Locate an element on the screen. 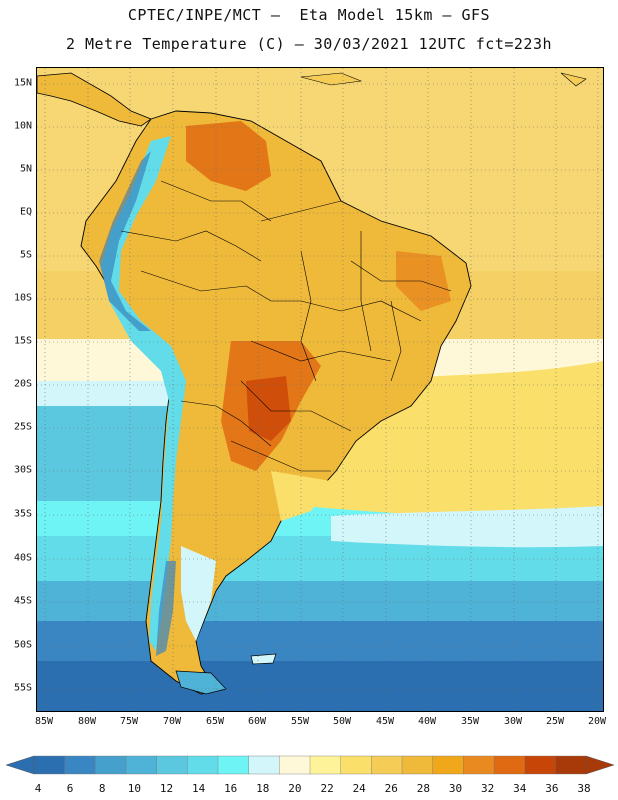 This screenshot has height=800, width=618. lon-label-75w: 75W is located at coordinates (129, 721).